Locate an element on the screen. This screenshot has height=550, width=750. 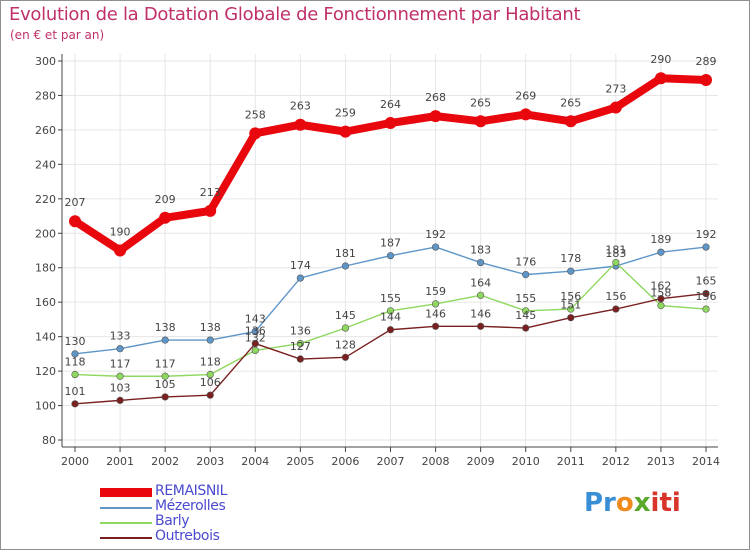
x-tick-label: 2012 is located at coordinates (616, 461).